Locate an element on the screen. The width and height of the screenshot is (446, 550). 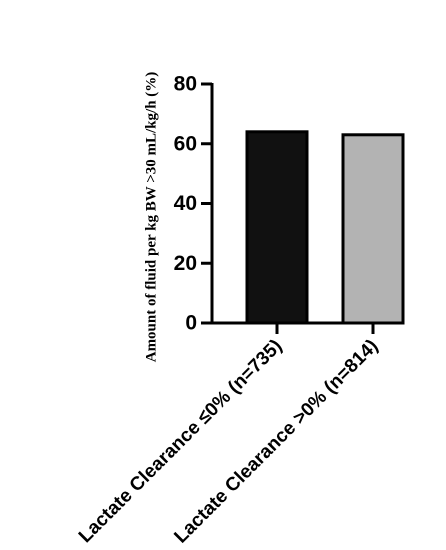
y-axis: 0 20 40 60 80 is located at coordinates (194, 204).